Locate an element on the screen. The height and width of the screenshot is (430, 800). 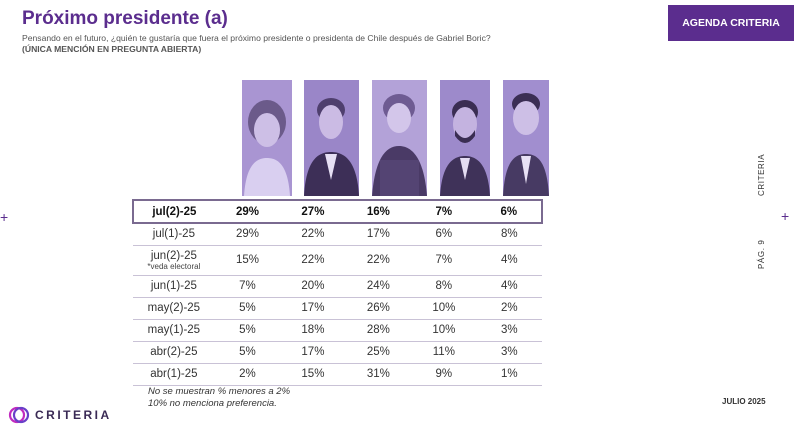
criteria-logo: CRITERIA is located at coordinates (60, 415).